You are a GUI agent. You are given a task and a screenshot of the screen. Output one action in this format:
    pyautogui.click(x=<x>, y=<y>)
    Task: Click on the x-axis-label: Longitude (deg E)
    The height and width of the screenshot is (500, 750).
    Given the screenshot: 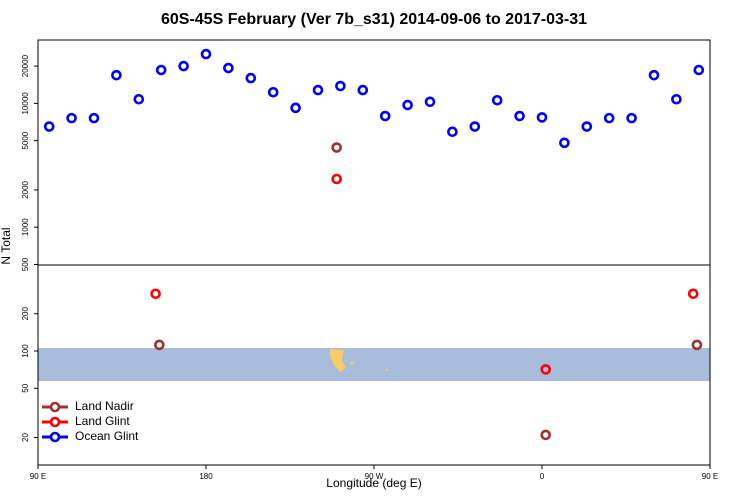 What is the action you would take?
    pyautogui.click(x=373, y=483)
    